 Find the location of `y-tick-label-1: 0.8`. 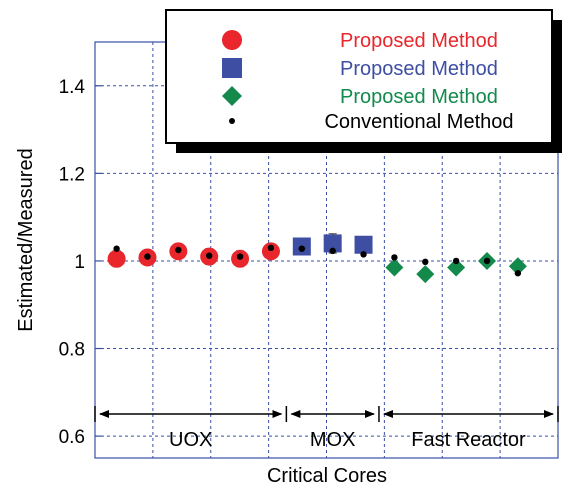

y-tick-label-1: 0.8 is located at coordinates (72, 350).